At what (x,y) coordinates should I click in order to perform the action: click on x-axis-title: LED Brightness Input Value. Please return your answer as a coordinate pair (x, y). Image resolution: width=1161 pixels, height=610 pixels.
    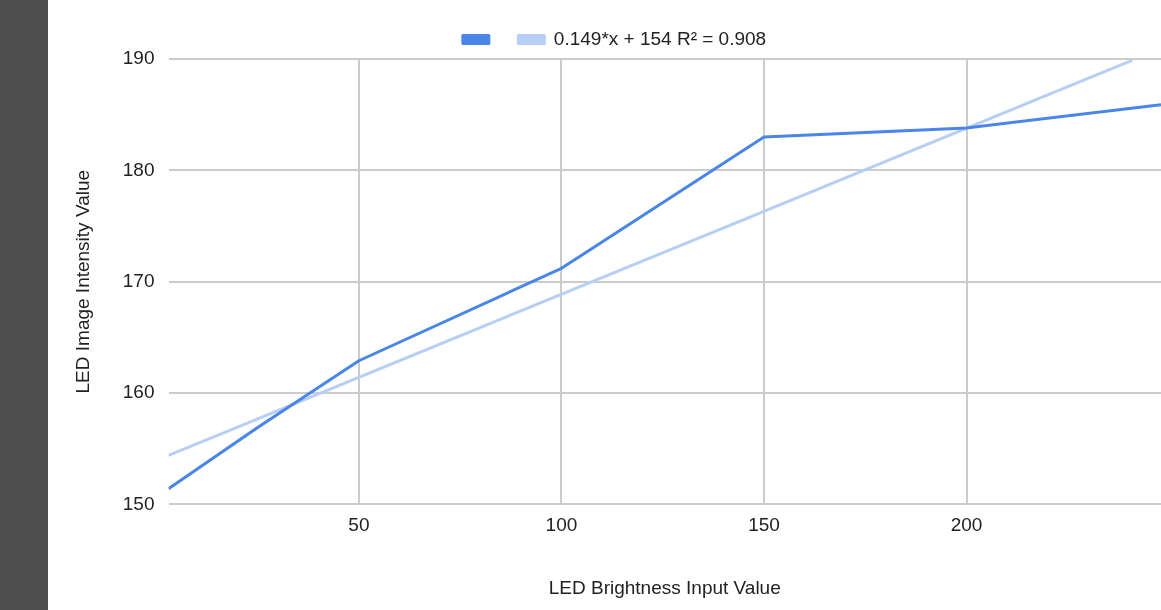
    Looking at the image, I should click on (664, 587).